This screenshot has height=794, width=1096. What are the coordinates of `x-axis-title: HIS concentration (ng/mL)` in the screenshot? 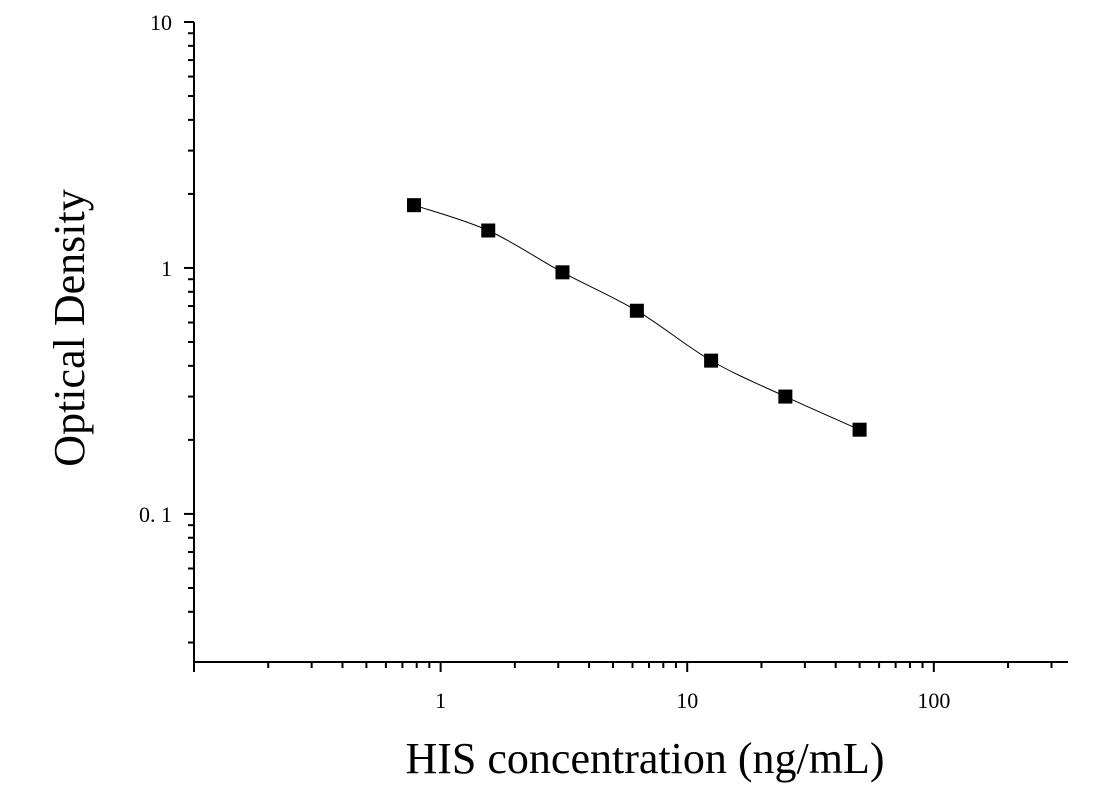 It's located at (645, 758).